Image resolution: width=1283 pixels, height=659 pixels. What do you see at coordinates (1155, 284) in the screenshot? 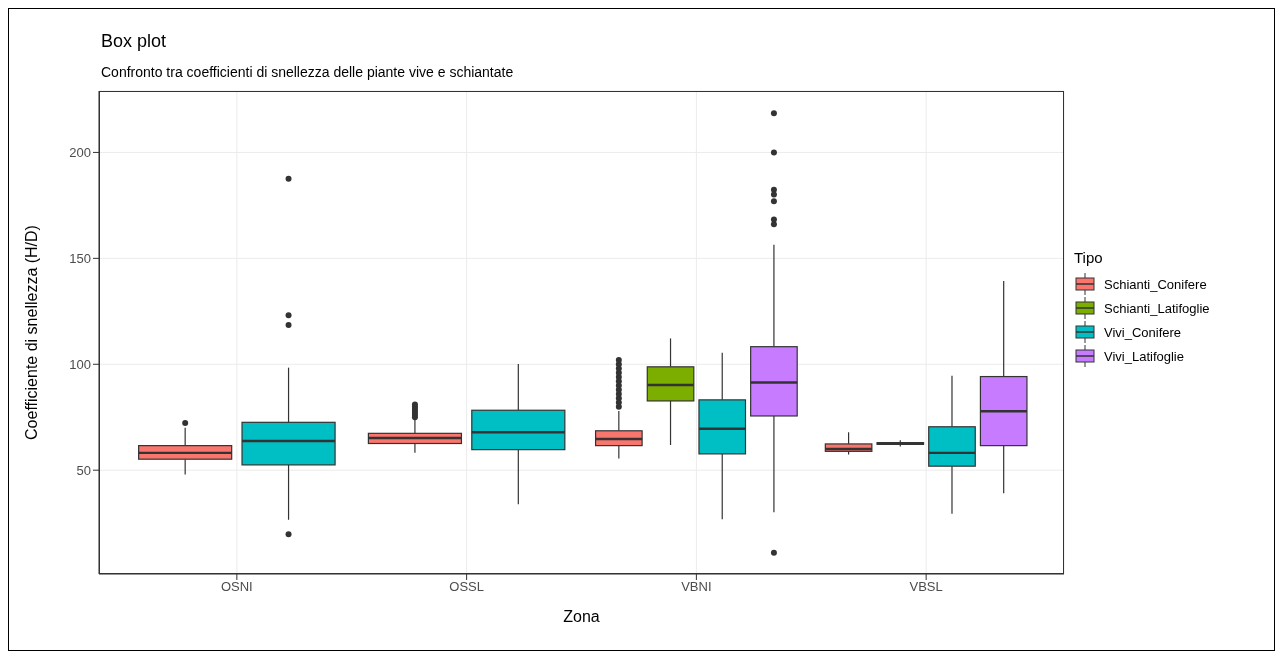
I see `legend-label: Schianti_Conifere` at bounding box center [1155, 284].